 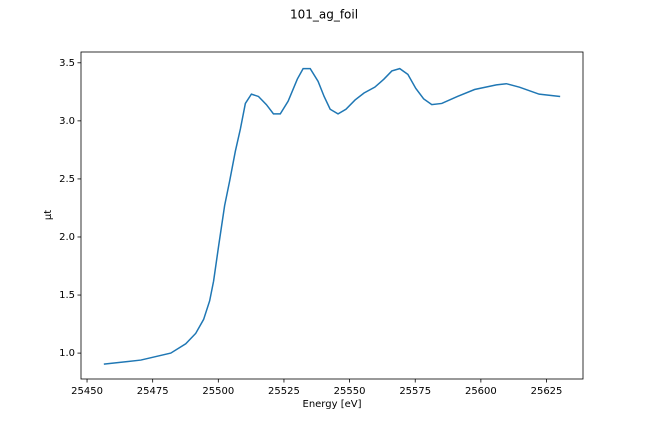 I want to click on x-tick-label: 25525, so click(x=284, y=391).